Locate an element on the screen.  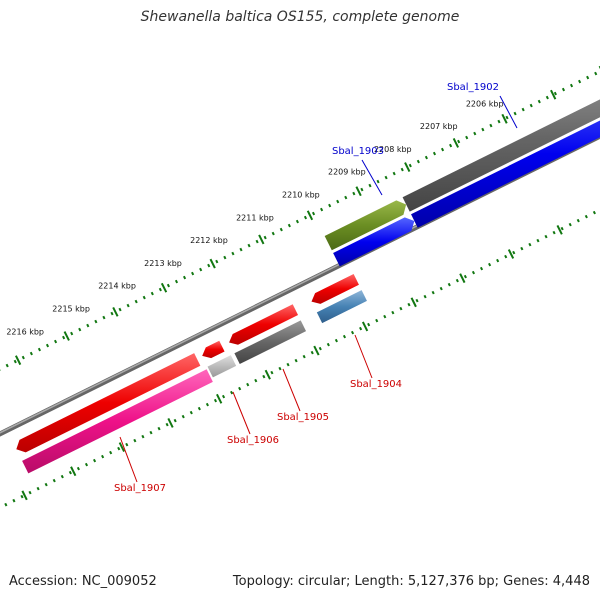
ruler-label: 2216 kbp is located at coordinates (25, 331).